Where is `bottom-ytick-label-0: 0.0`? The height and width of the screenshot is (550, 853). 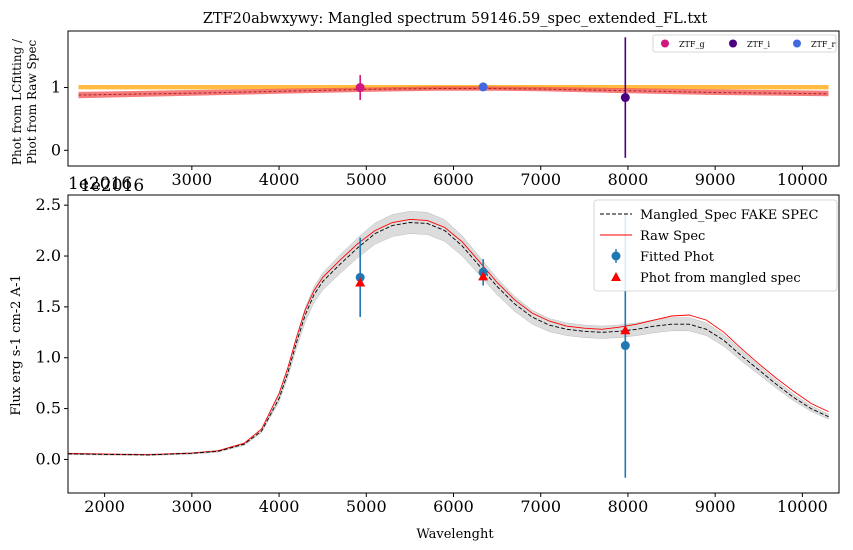 bottom-ytick-label-0: 0.0 is located at coordinates (48, 458).